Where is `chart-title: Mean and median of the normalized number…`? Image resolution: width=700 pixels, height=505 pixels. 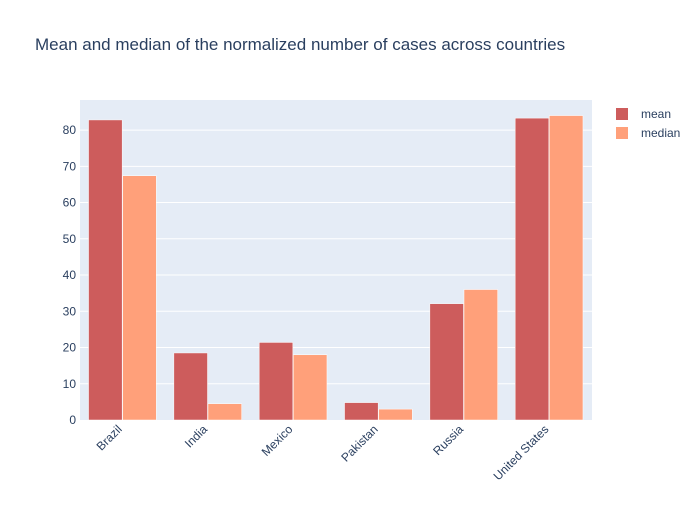 chart-title: Mean and median of the normalized number… is located at coordinates (300, 44).